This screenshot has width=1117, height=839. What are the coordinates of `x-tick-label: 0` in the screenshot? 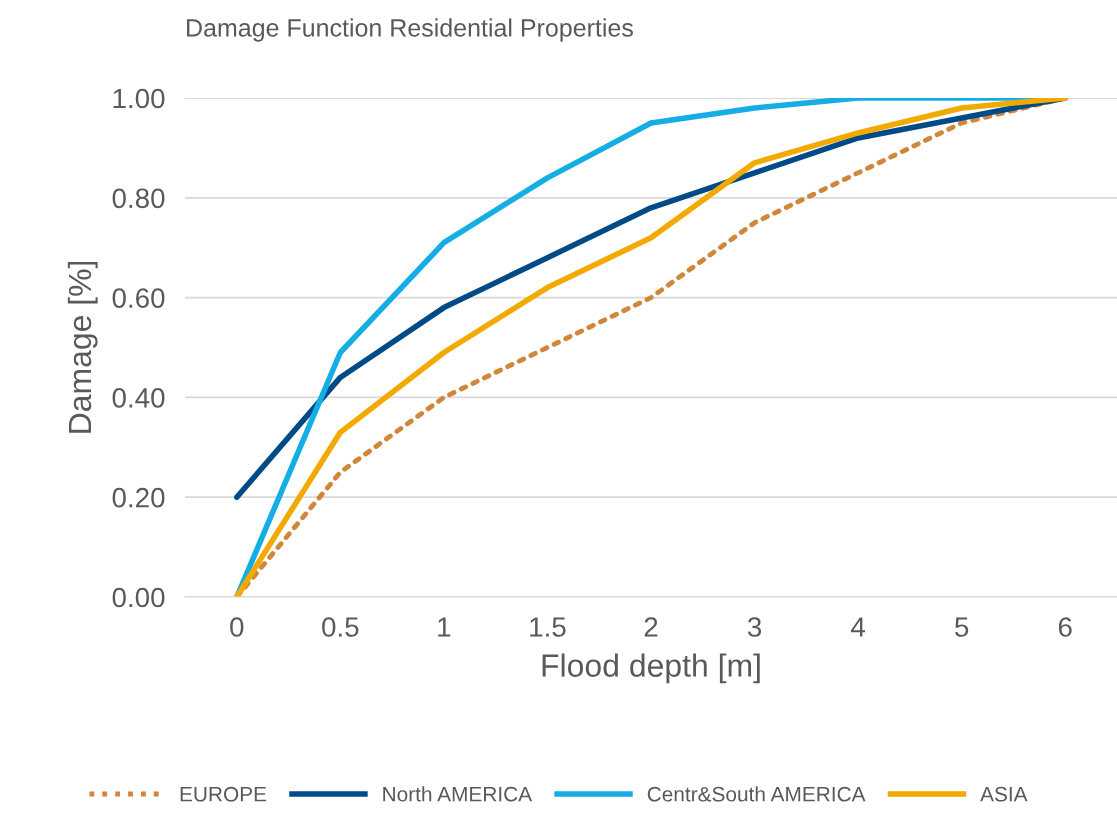 It's located at (237, 627).